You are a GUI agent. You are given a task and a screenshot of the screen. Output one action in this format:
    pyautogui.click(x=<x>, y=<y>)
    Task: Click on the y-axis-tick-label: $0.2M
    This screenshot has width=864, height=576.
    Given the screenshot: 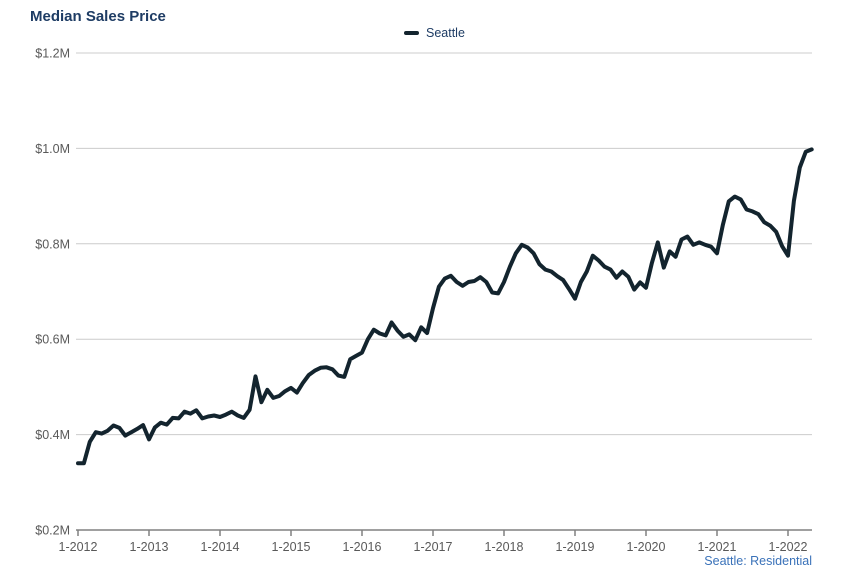 What is the action you would take?
    pyautogui.click(x=52, y=531)
    